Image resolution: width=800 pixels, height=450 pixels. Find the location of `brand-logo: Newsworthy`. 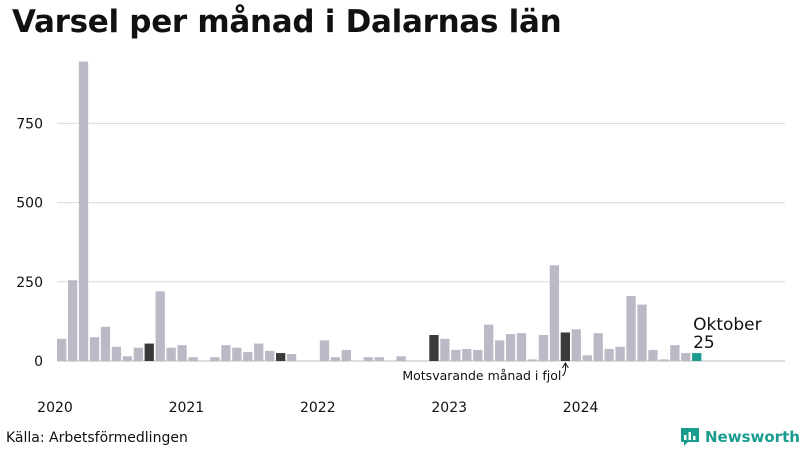

brand-logo: Newsworthy is located at coordinates (740, 437).